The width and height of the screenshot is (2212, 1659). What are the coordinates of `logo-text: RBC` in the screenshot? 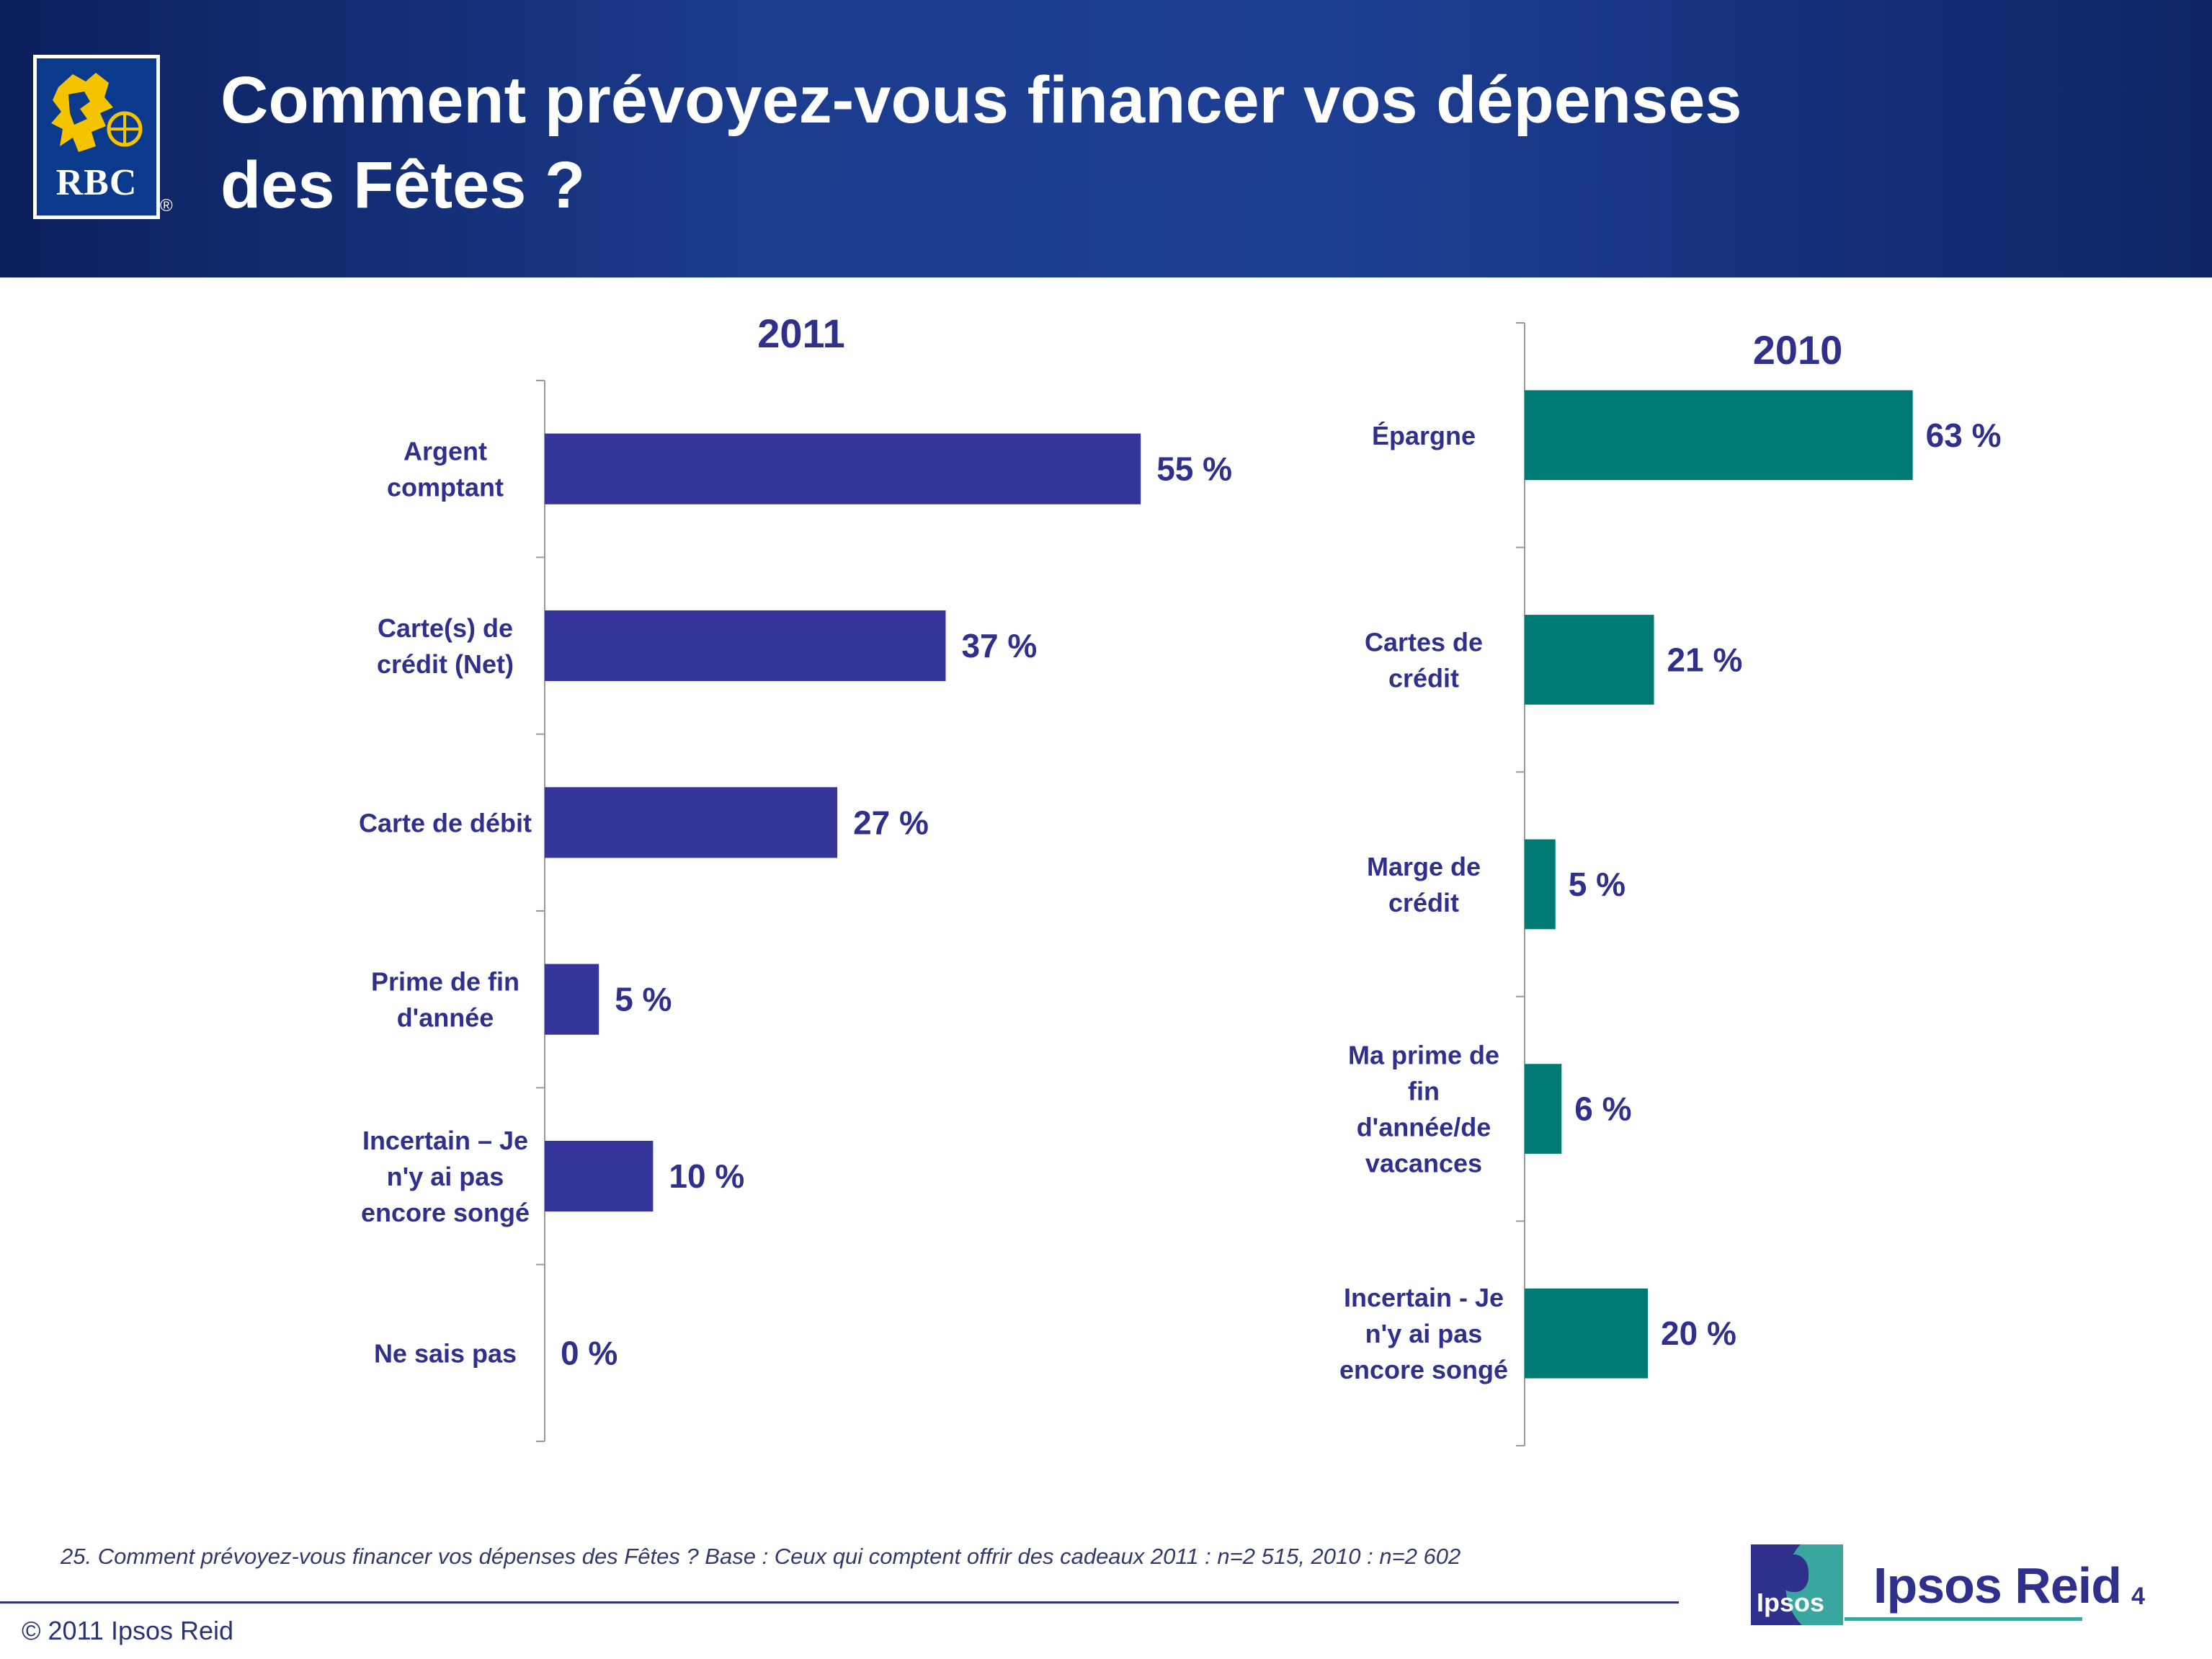 It's located at (97, 182).